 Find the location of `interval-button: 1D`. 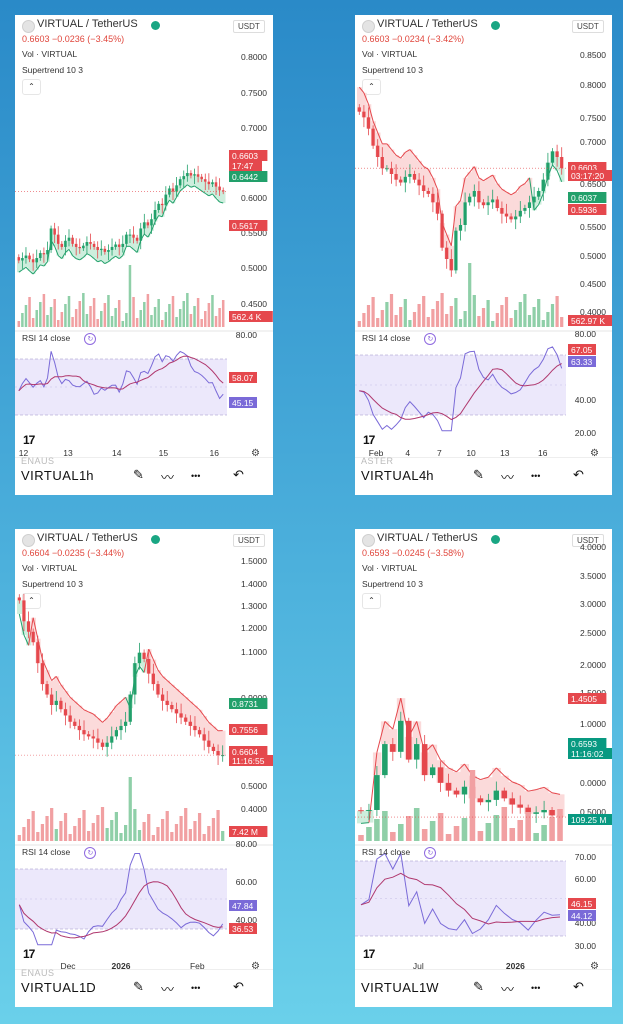

interval-button: 1D is located at coordinates (87, 987).